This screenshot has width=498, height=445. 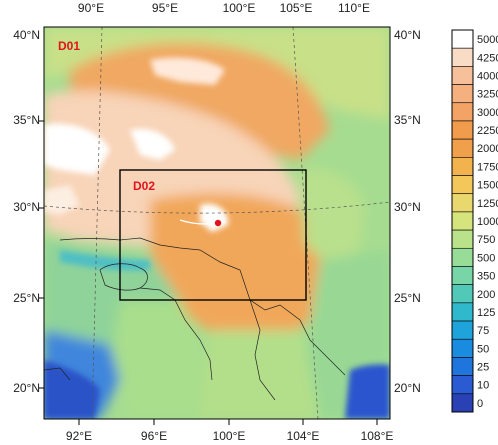 I want to click on colorbar-level-label: 5000, so click(x=487, y=40).